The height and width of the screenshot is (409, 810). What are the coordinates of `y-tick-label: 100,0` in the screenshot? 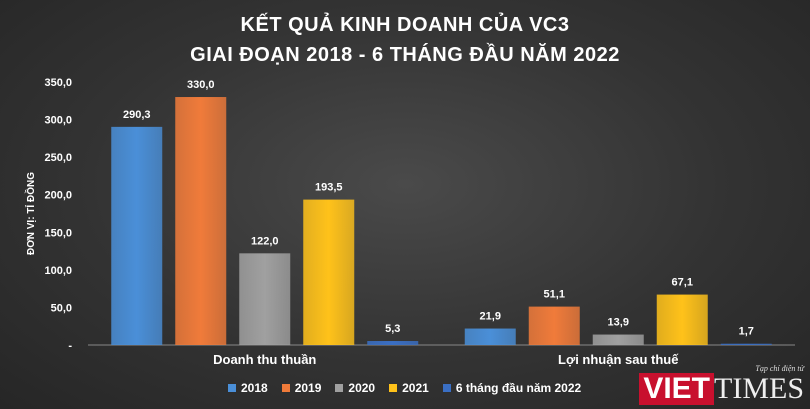 It's located at (58, 271).